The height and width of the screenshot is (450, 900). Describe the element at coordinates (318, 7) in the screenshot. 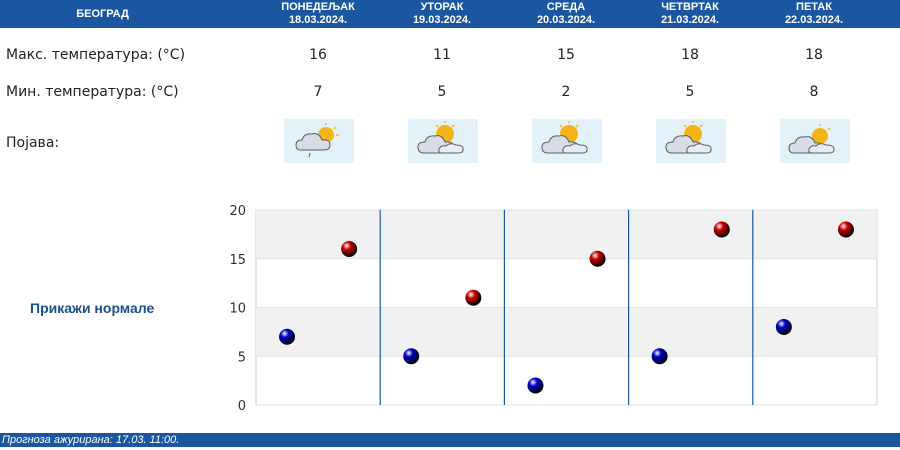

I see `day-name: ПОНЕДЕЉАК` at that location.